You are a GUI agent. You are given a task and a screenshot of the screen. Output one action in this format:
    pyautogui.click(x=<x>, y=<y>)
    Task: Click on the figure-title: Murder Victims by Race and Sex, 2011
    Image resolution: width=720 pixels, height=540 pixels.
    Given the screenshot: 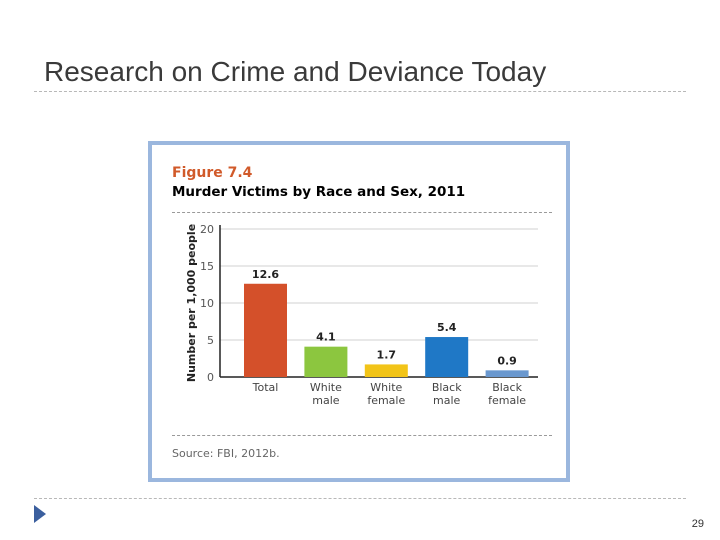 What is the action you would take?
    pyautogui.click(x=319, y=192)
    